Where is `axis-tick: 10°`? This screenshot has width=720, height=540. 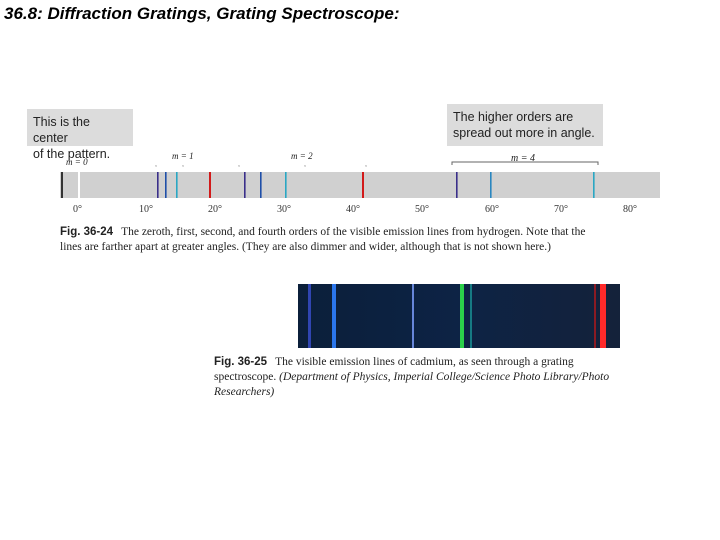
axis-tick: 10° is located at coordinates (146, 209).